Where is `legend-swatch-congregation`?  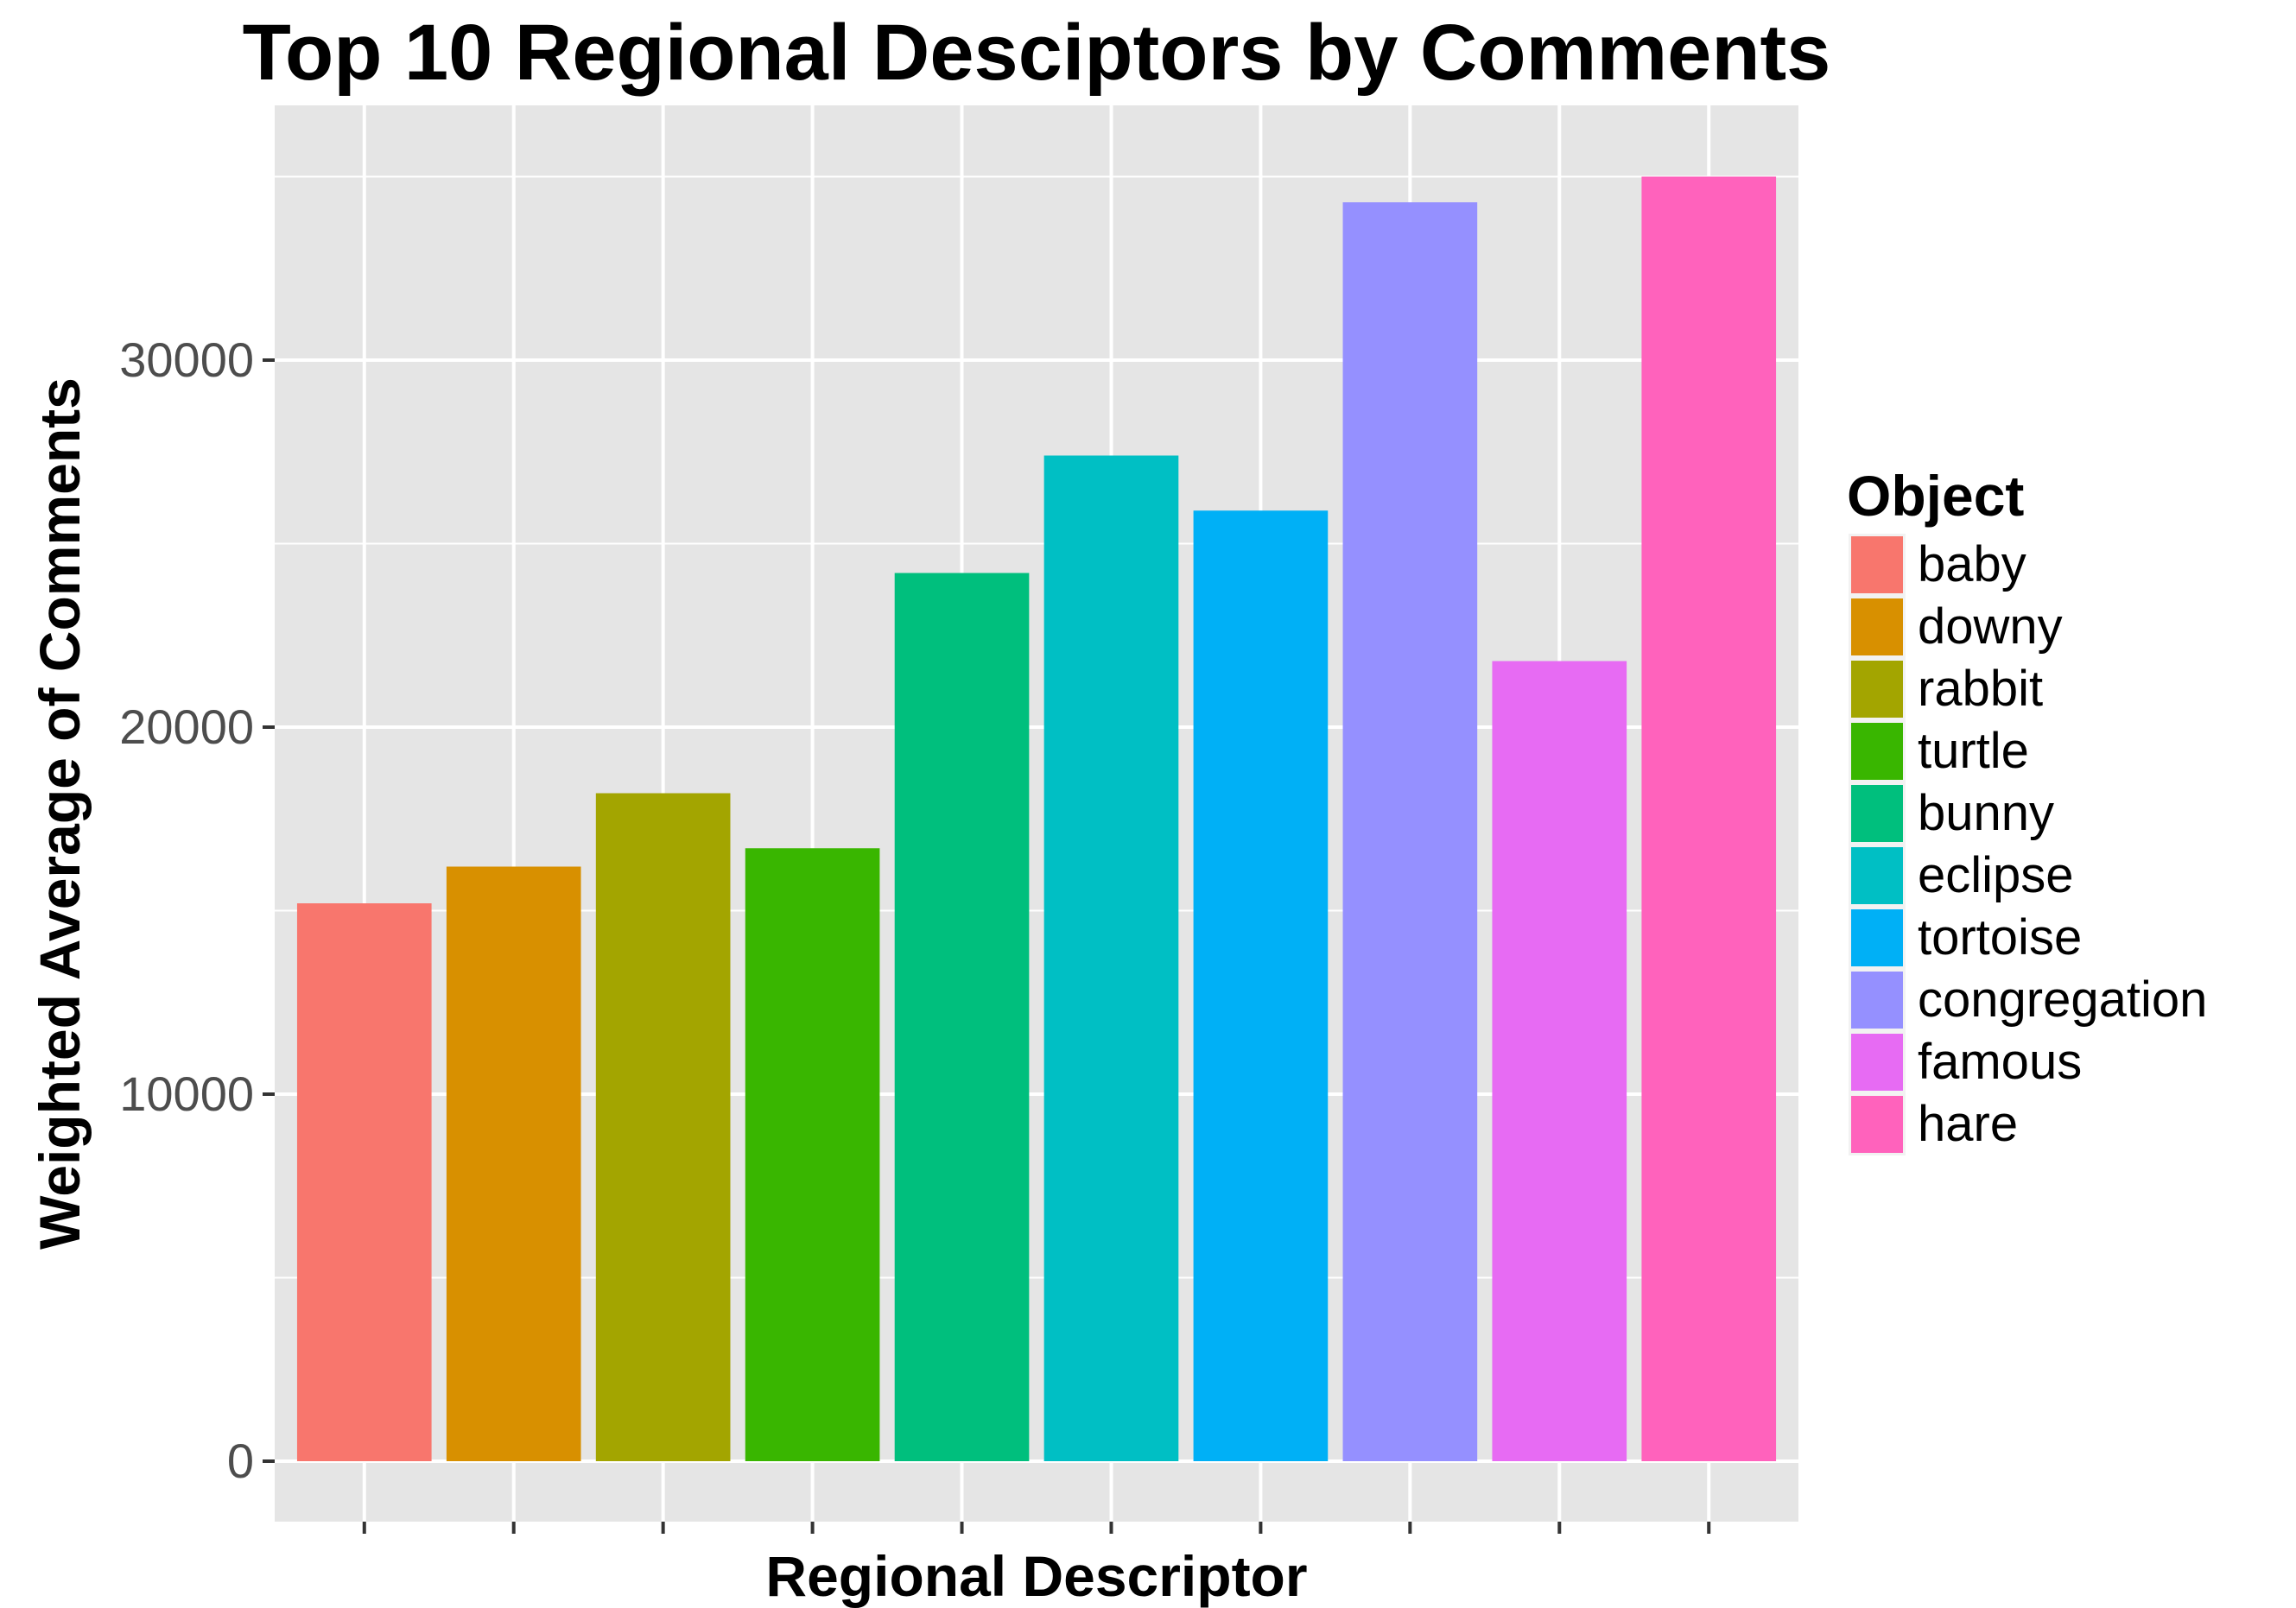
legend-swatch-congregation is located at coordinates (1877, 1001).